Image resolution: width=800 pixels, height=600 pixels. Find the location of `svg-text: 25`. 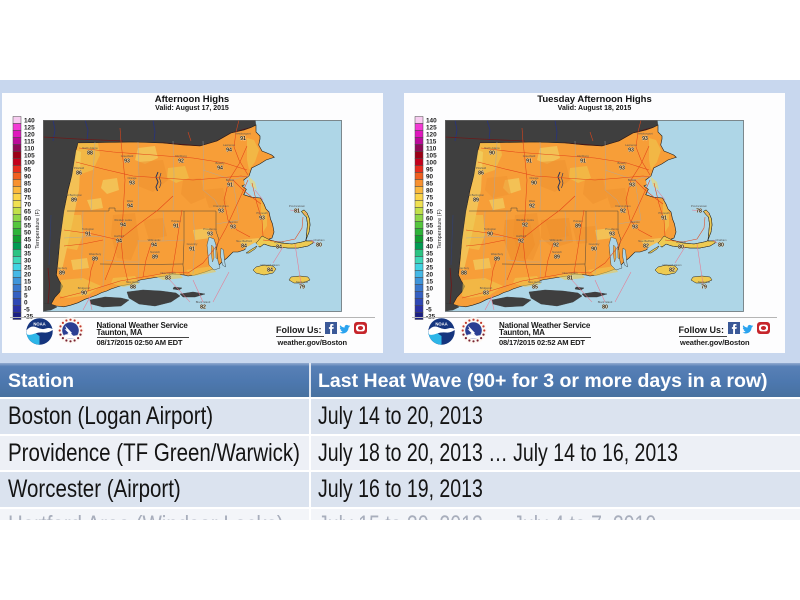

svg-text: 25 is located at coordinates (430, 268).